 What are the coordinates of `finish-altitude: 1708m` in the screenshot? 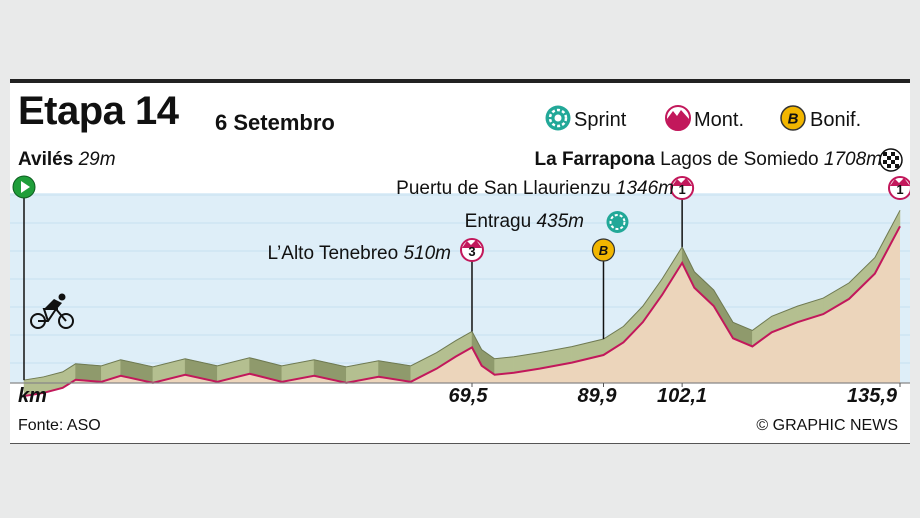 It's located at (852, 159).